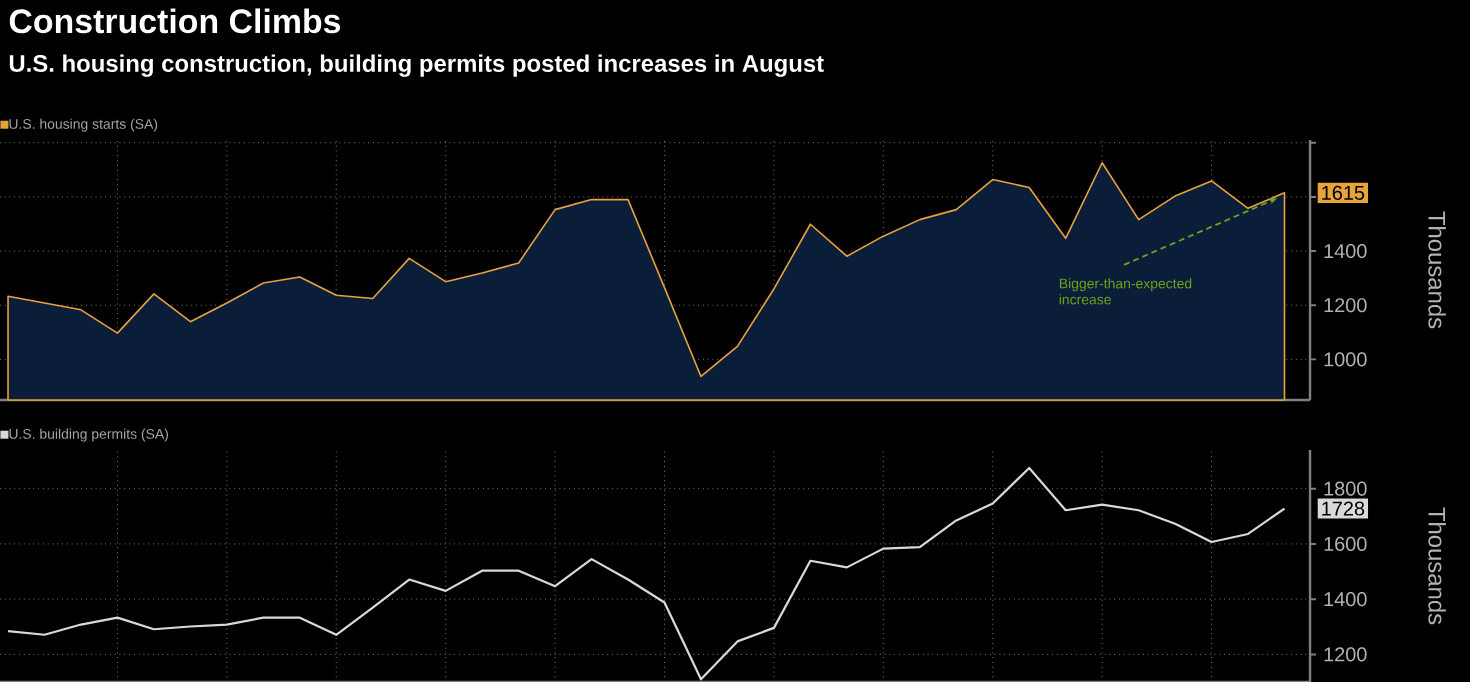  What do you see at coordinates (416, 65) in the screenshot?
I see `chart-subtitle: U.S. housing construction, building permits posted increases in August` at bounding box center [416, 65].